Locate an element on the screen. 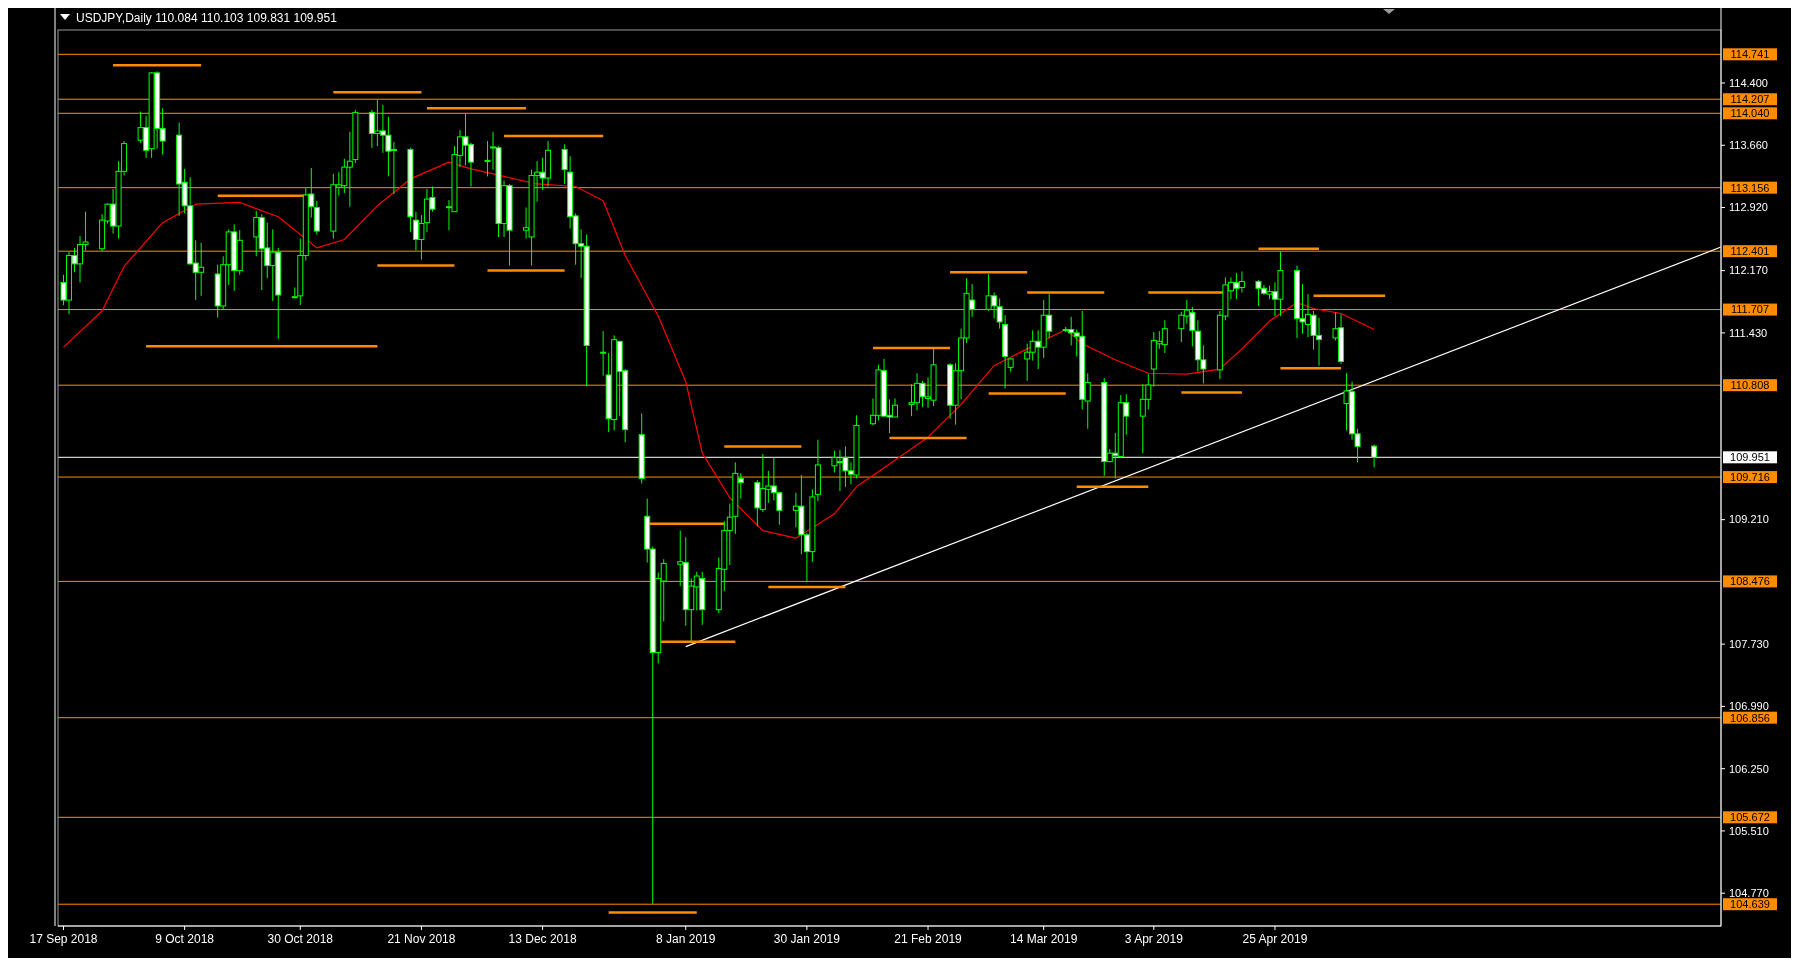 This screenshot has width=1799, height=965. x-tick-label: 8 Jan 2019 is located at coordinates (686, 939).